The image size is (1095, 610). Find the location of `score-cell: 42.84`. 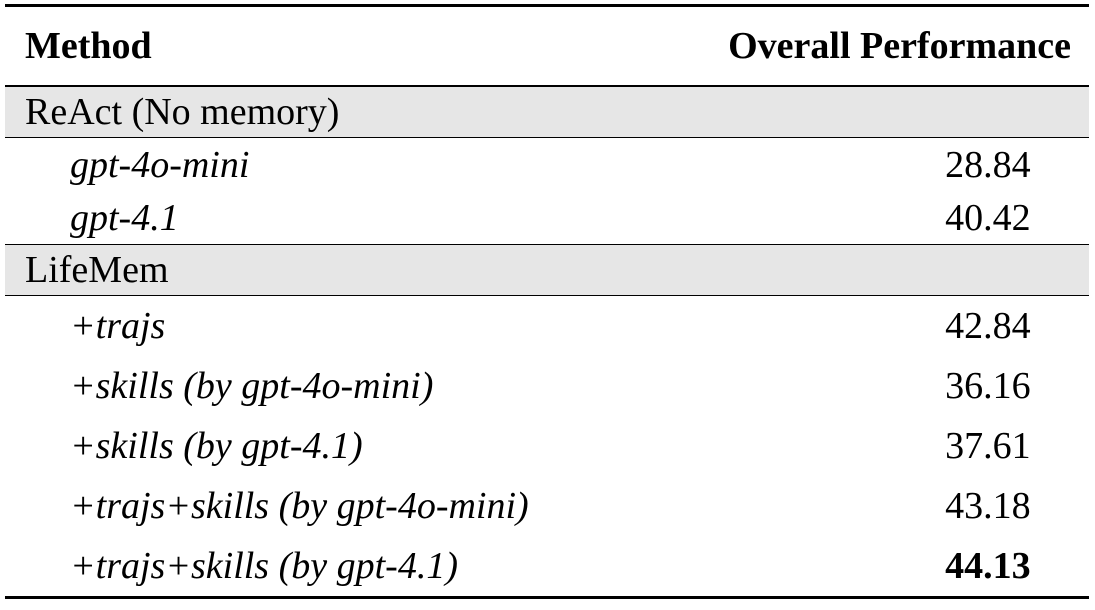

score-cell: 42.84 is located at coordinates (988, 326).